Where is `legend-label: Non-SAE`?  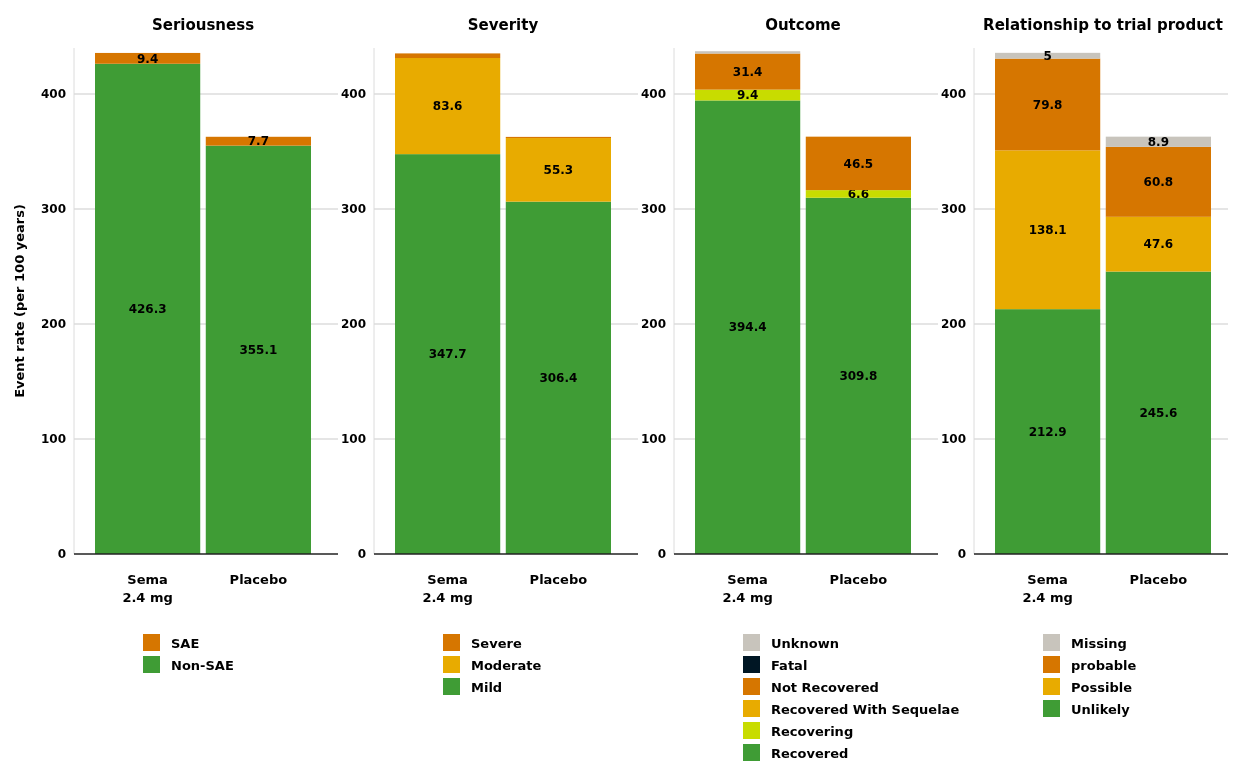
legend-label: Non-SAE is located at coordinates (202, 665).